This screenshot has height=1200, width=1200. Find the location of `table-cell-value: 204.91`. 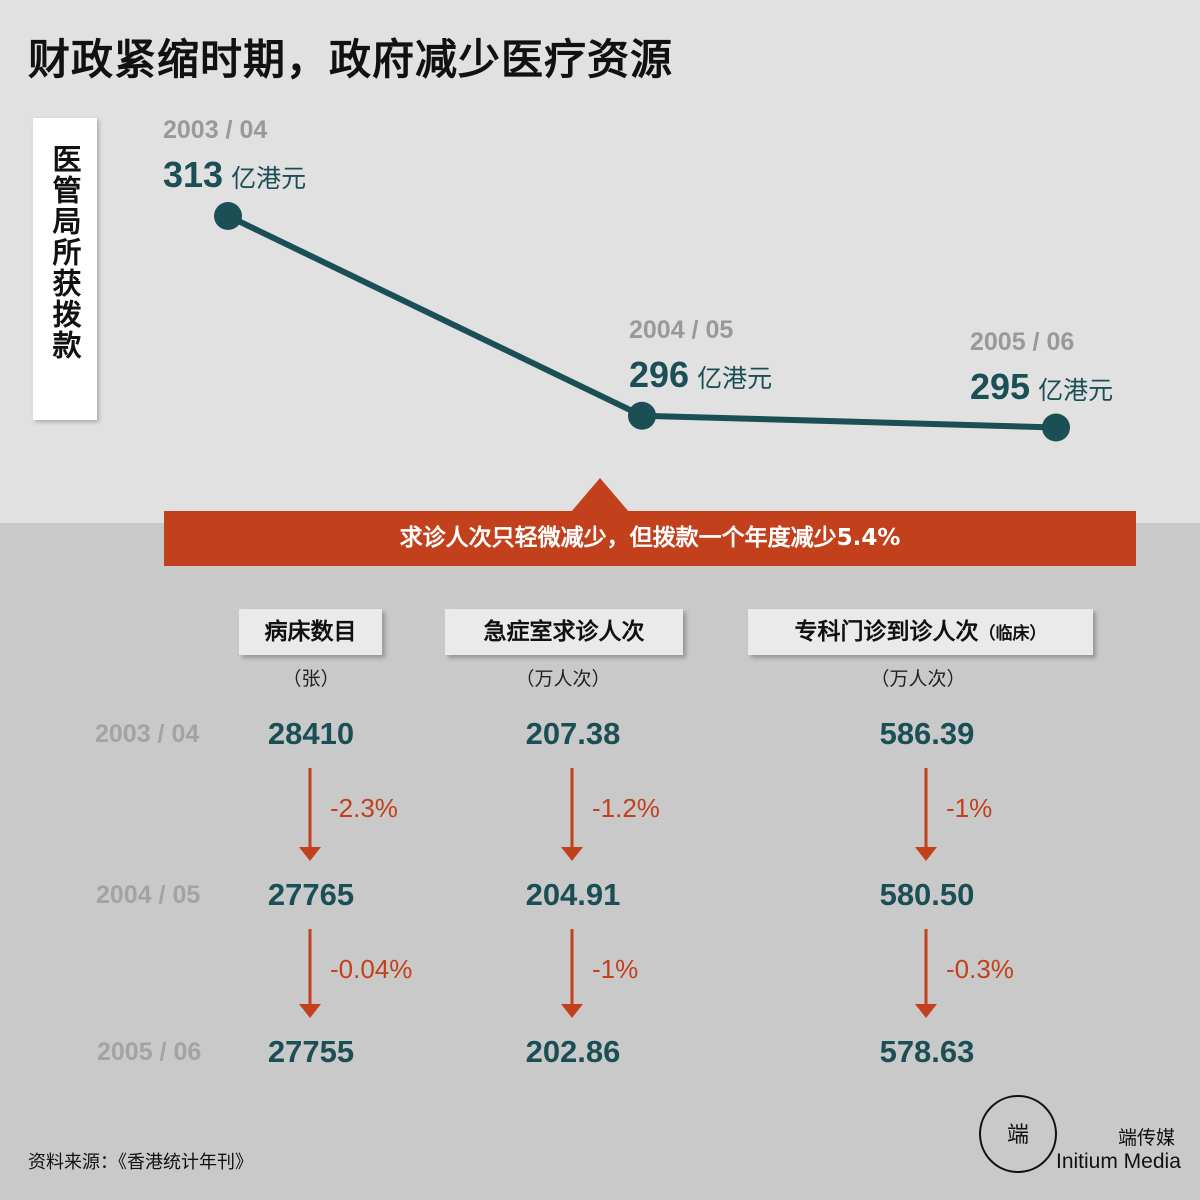

table-cell-value: 204.91 is located at coordinates (573, 894).